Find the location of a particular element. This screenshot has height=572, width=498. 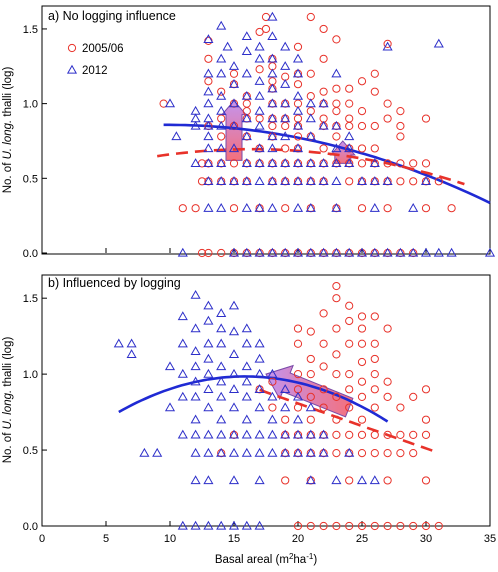

y-label-part: No. of is located at coordinates (8, 176).